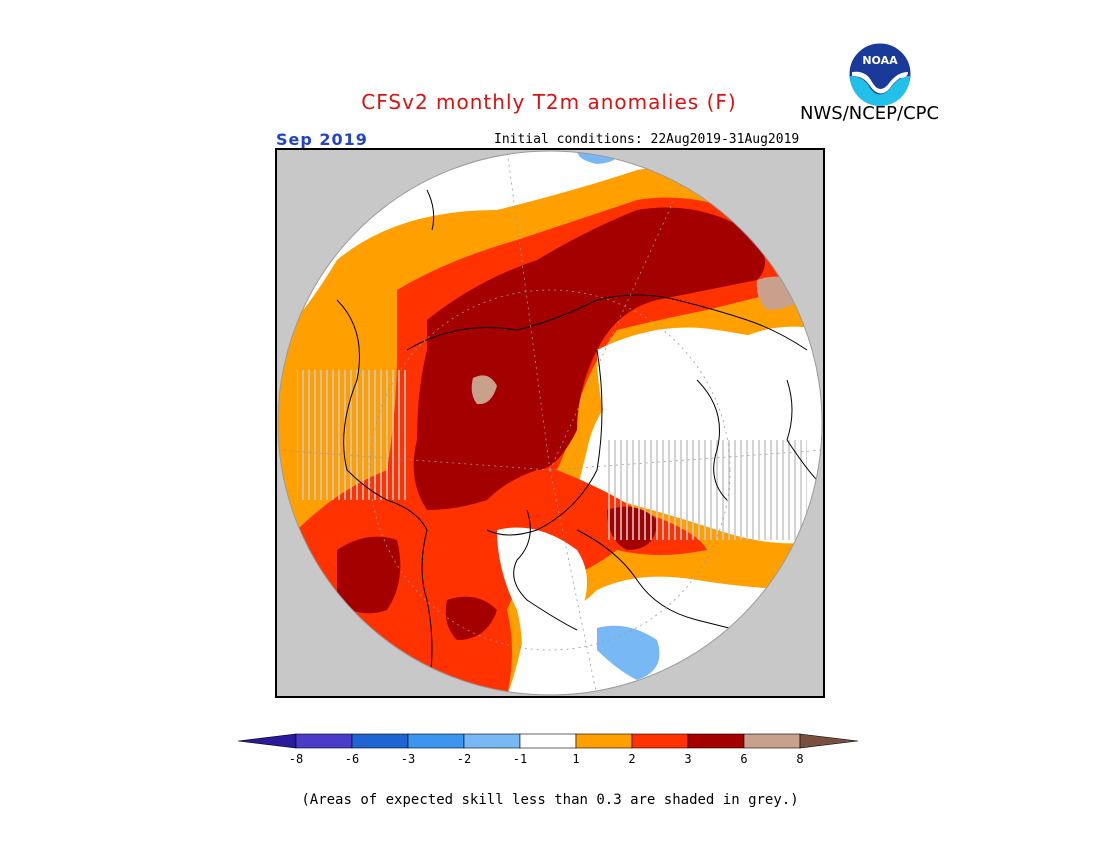 The image size is (1100, 850). I want to click on agency-label: NWS/NCEP/CPC, so click(870, 113).